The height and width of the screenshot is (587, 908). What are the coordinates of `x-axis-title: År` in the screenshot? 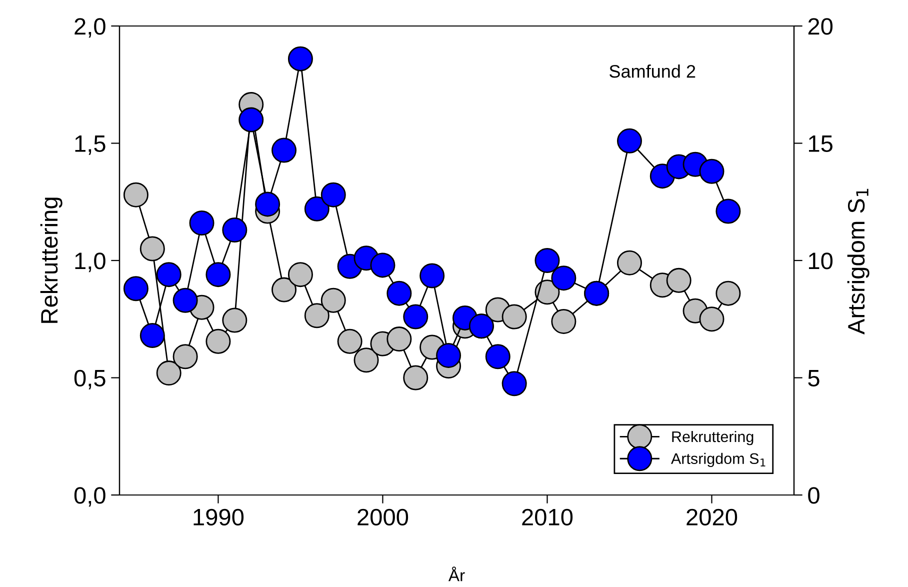 It's located at (456, 574).